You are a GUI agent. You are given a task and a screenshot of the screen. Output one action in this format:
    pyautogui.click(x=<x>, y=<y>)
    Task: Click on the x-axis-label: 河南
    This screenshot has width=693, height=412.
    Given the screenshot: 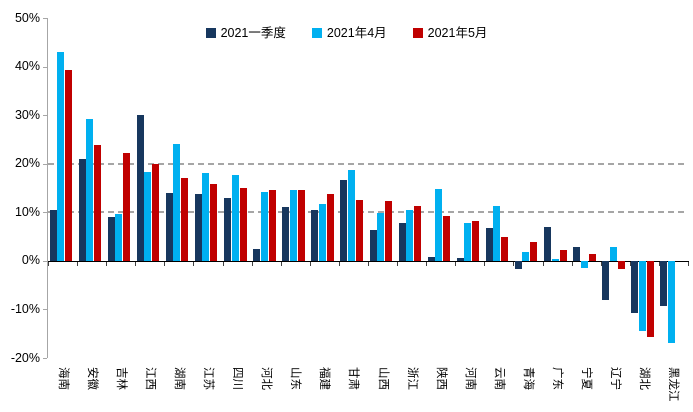 What is the action you would take?
    pyautogui.click(x=469, y=378)
    